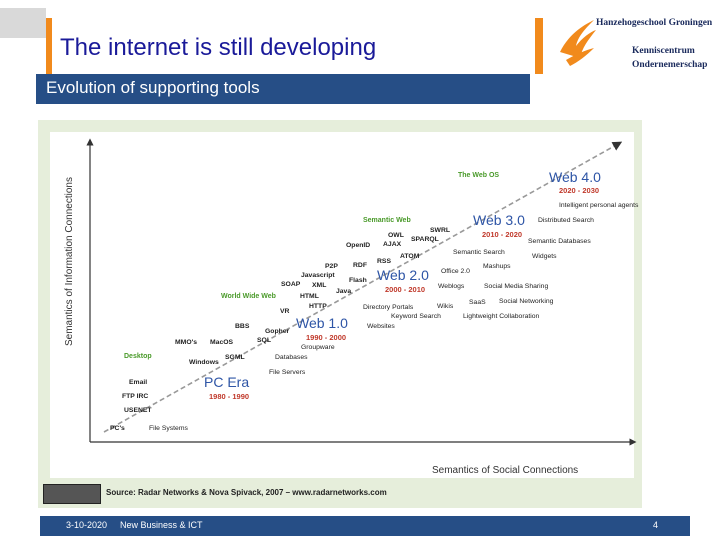 Image resolution: width=720 pixels, height=540 pixels. I want to click on term-windows: Windows, so click(204, 362).